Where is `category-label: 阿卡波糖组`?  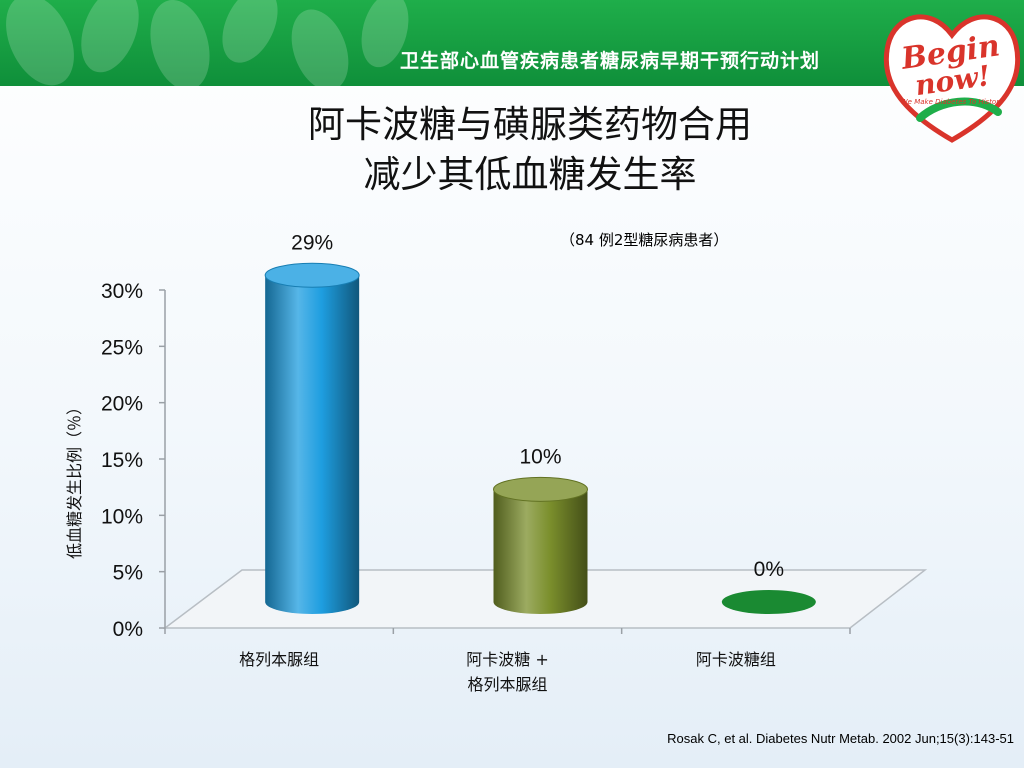
category-label: 阿卡波糖组 is located at coordinates (736, 659).